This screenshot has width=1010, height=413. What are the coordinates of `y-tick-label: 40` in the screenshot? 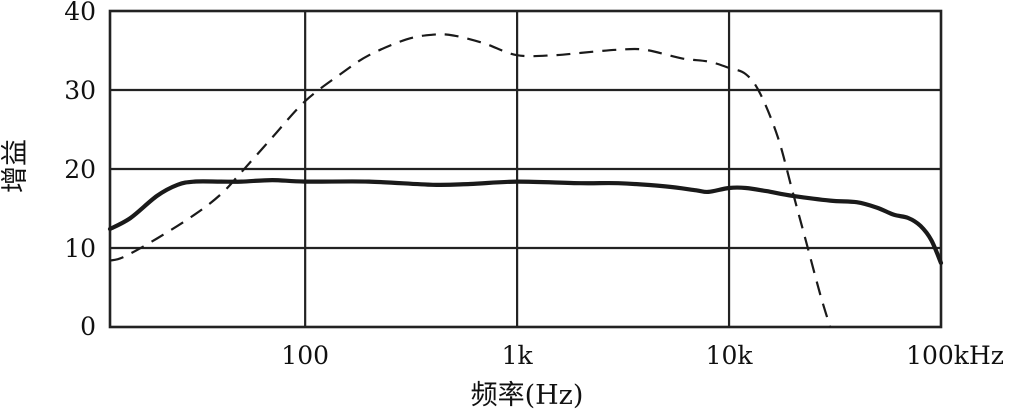 It's located at (80, 13).